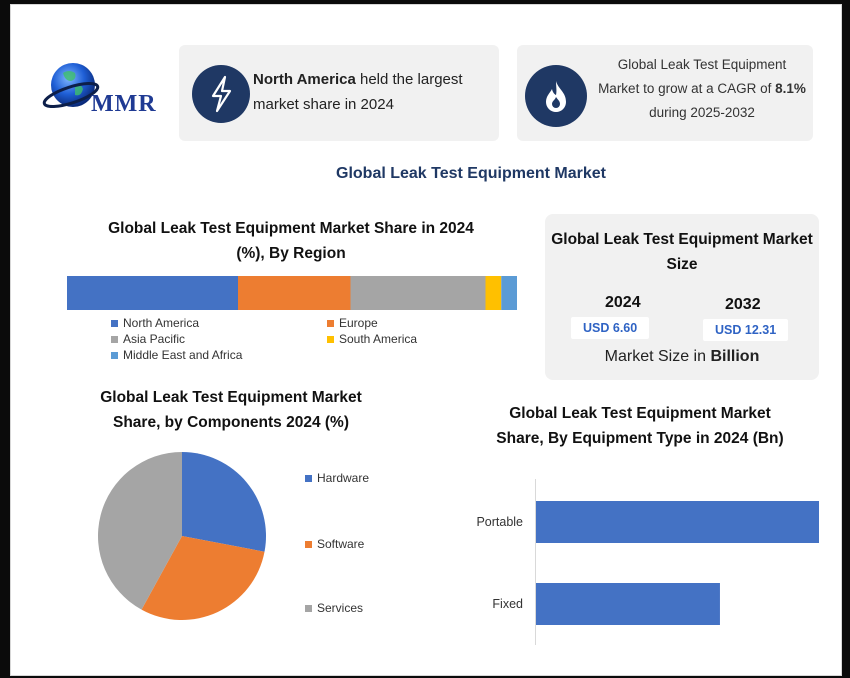  What do you see at coordinates (471, 173) in the screenshot?
I see `main-title: Global Leak Test Equipment Market` at bounding box center [471, 173].